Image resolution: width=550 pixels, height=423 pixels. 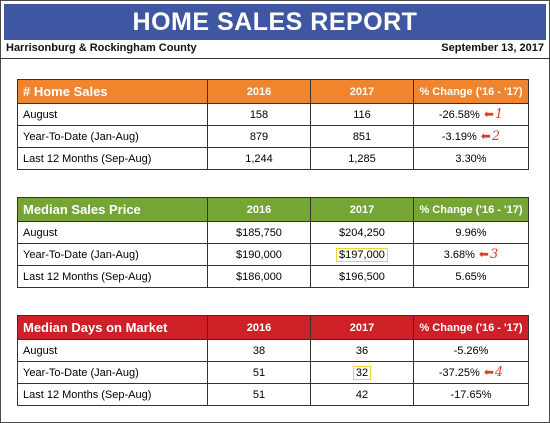 I want to click on annotation-marker: ⬅1, so click(x=493, y=114).